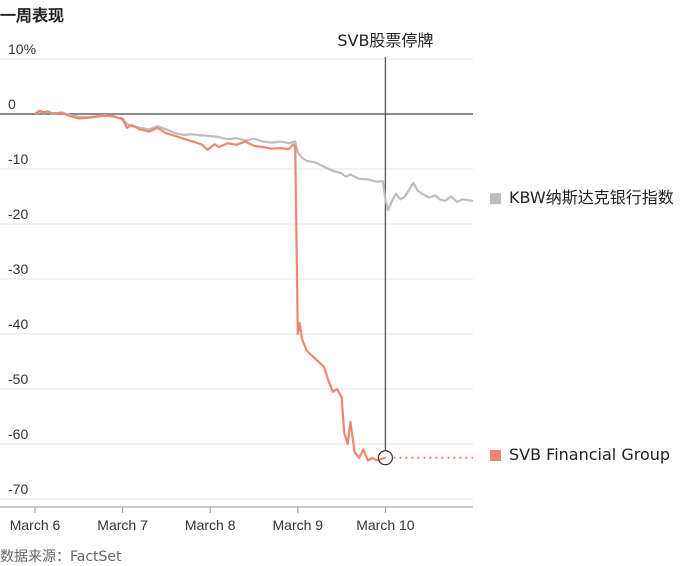  What do you see at coordinates (582, 326) in the screenshot?
I see `legend: KBW纳斯达克银行指数 SVB Financial Group` at bounding box center [582, 326].